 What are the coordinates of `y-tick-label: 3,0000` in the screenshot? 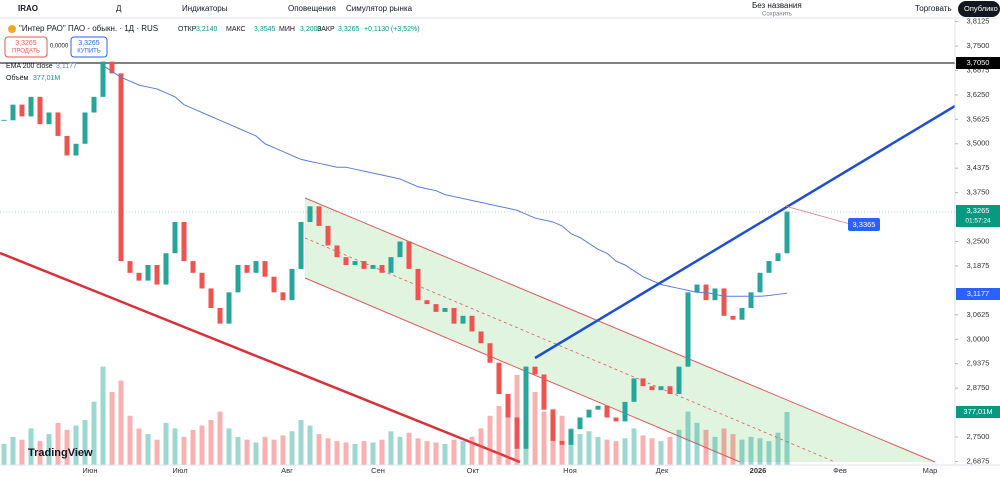 It's located at (978, 338).